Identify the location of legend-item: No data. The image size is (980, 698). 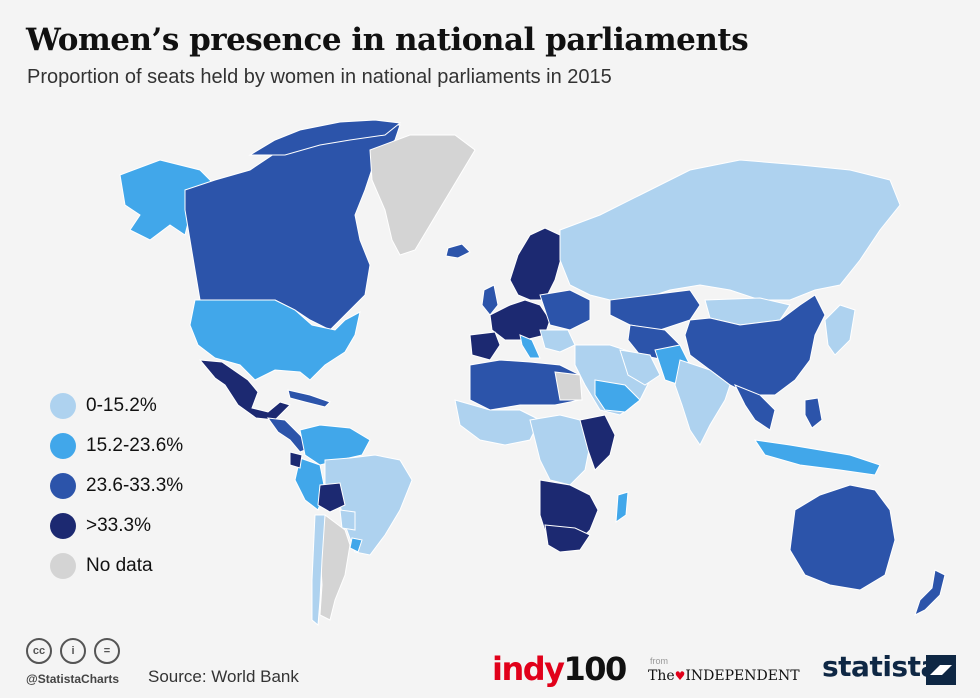
(116, 566).